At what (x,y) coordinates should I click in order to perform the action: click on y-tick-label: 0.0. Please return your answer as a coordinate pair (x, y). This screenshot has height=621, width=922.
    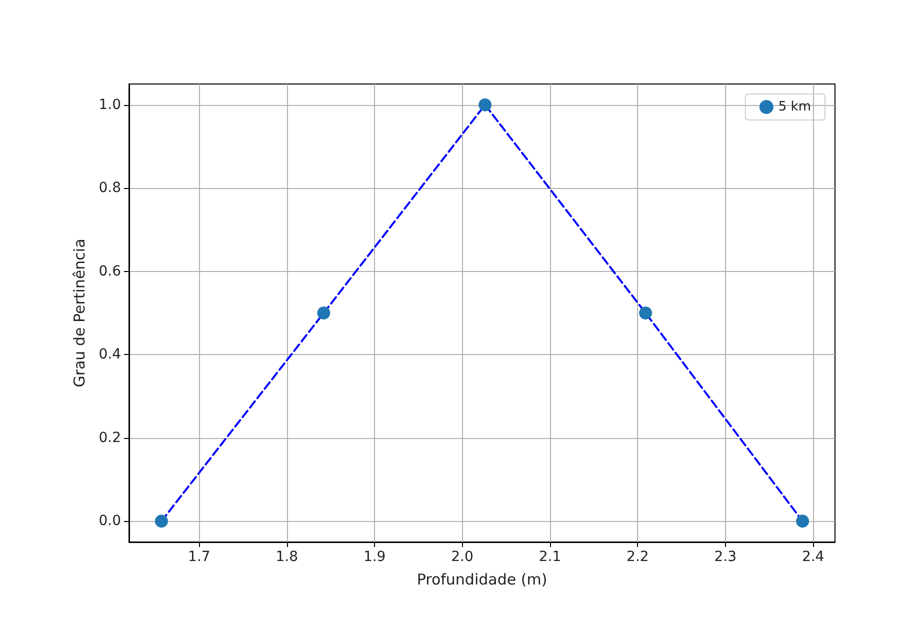
    Looking at the image, I should click on (109, 521).